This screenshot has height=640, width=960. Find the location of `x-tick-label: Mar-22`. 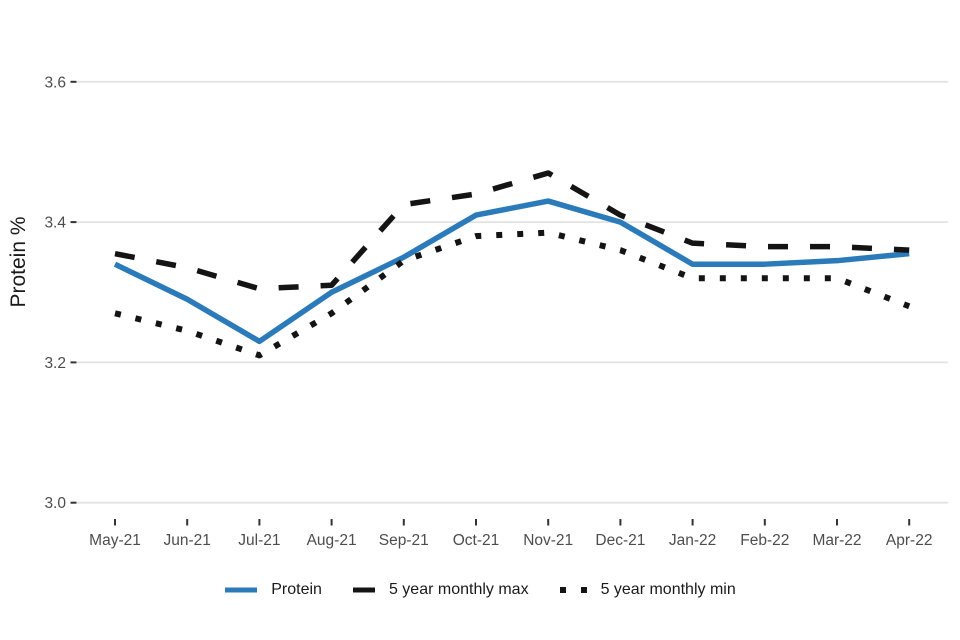

x-tick-label: Mar-22 is located at coordinates (836, 540).